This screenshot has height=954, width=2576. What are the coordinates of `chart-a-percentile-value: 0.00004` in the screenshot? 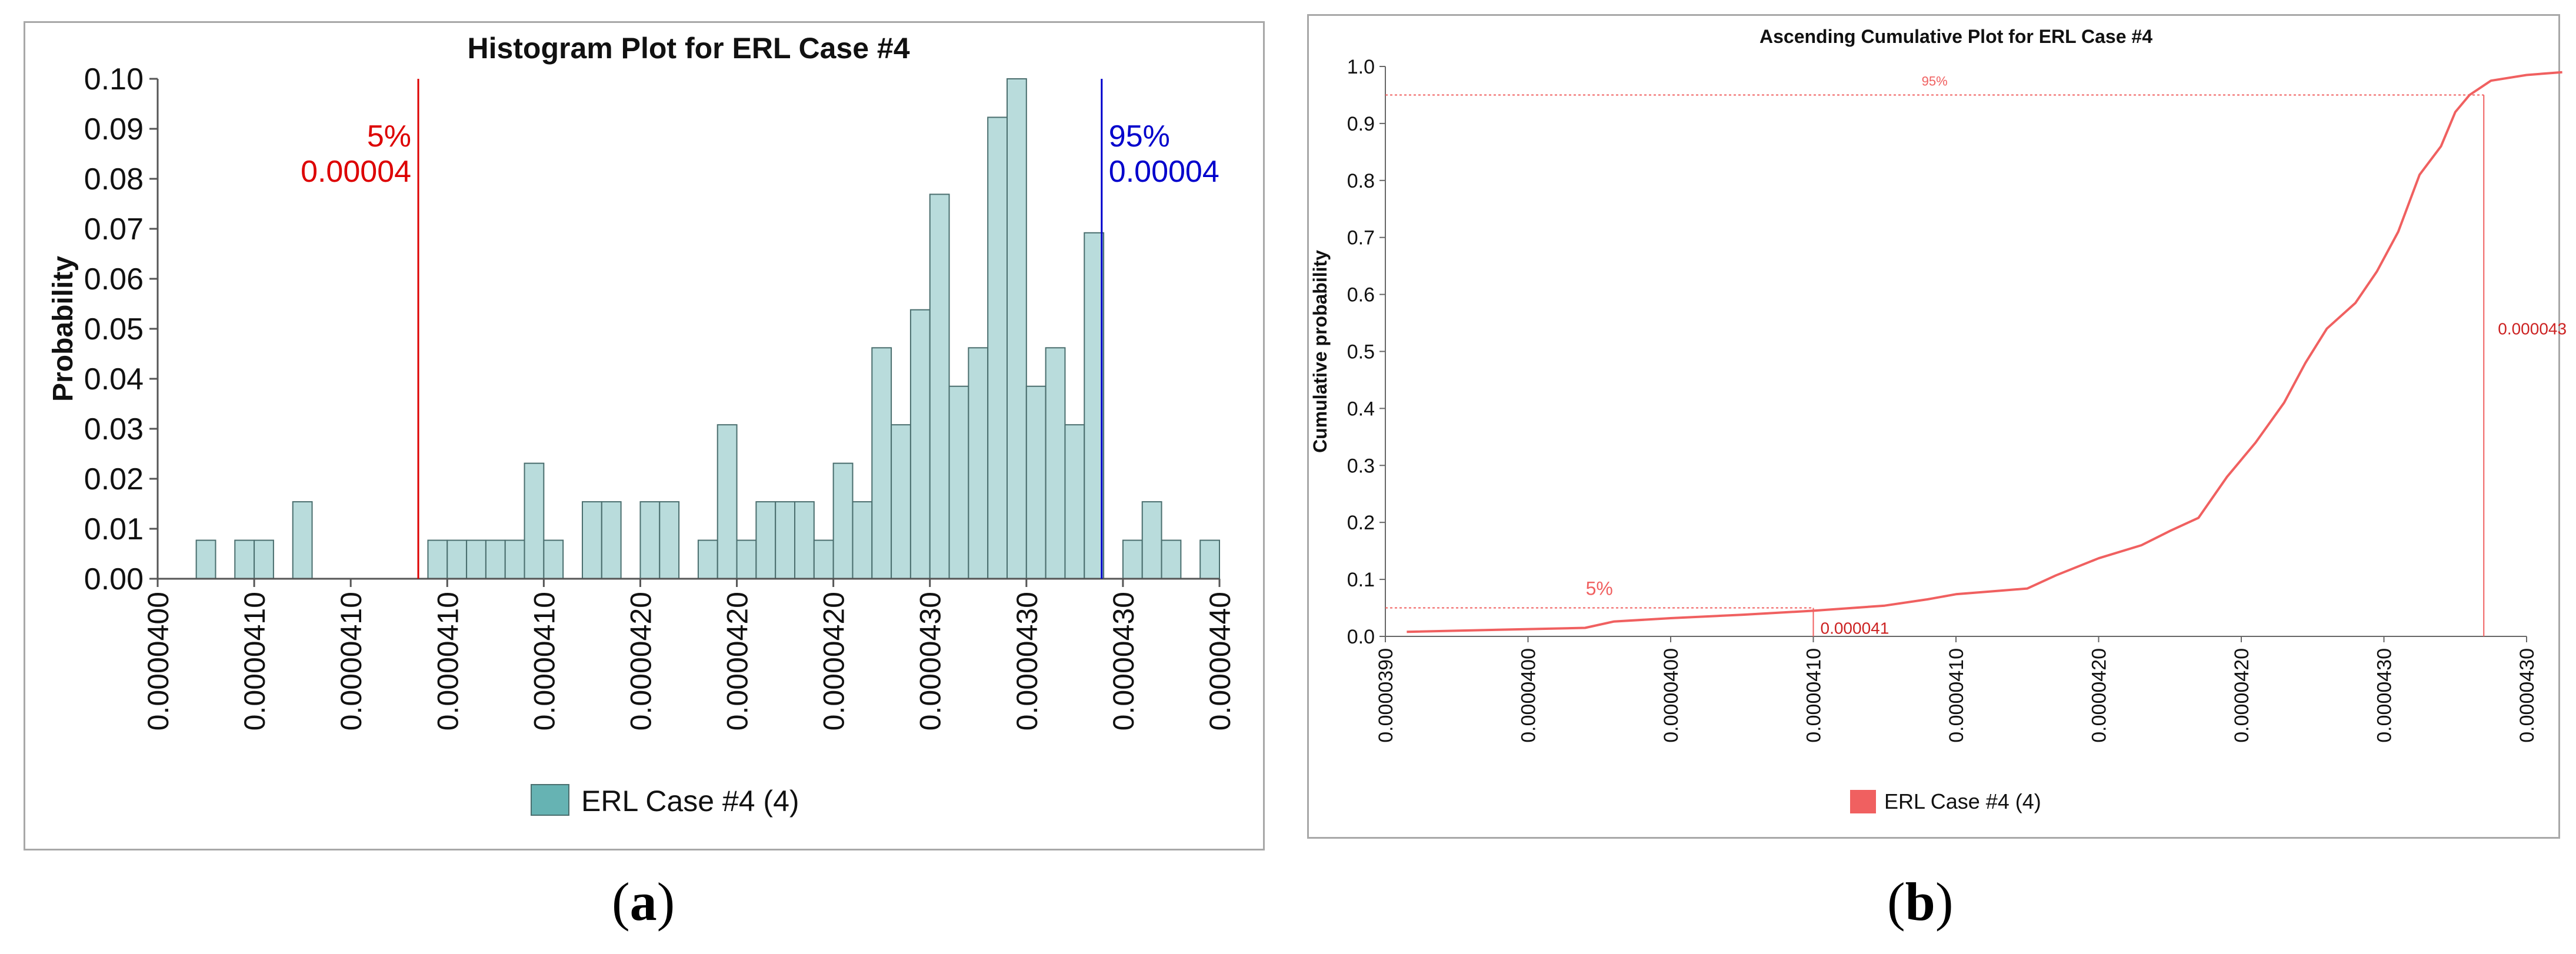 It's located at (1164, 172).